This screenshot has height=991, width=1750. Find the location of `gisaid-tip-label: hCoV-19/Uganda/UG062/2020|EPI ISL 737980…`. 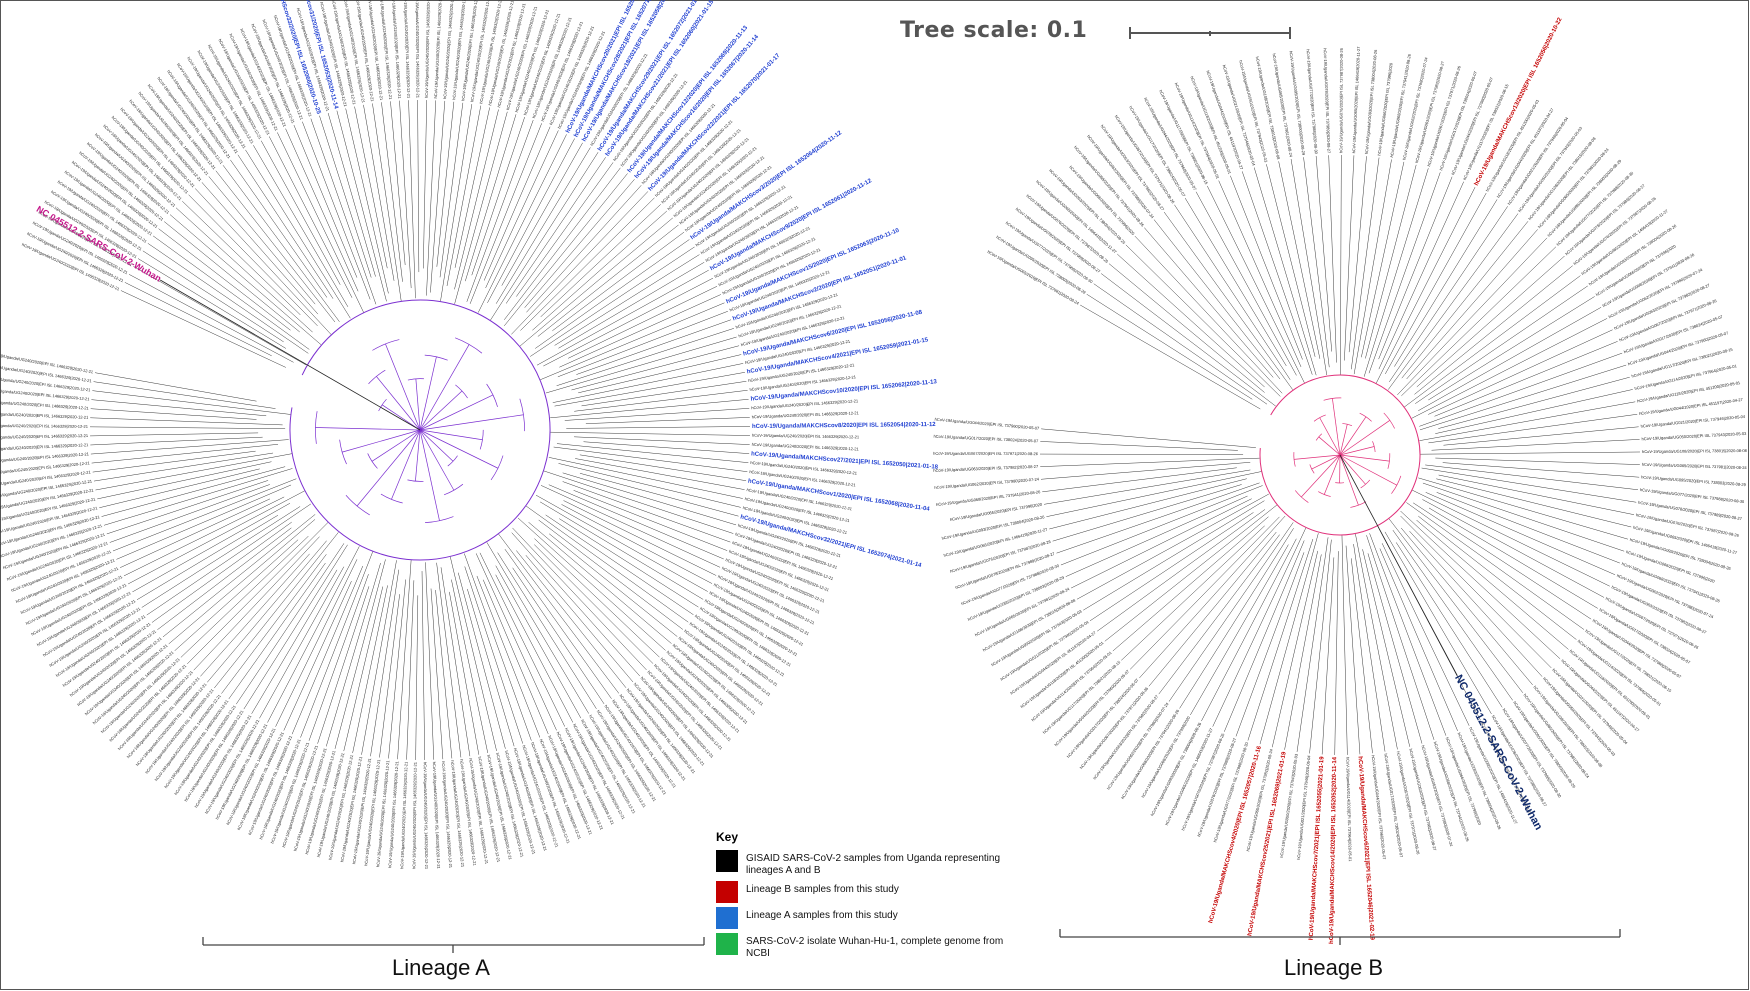

gisaid-tip-label: hCoV-19/Uganda/UG062/2020|EPI ISL 737980… is located at coordinates (987, 483).